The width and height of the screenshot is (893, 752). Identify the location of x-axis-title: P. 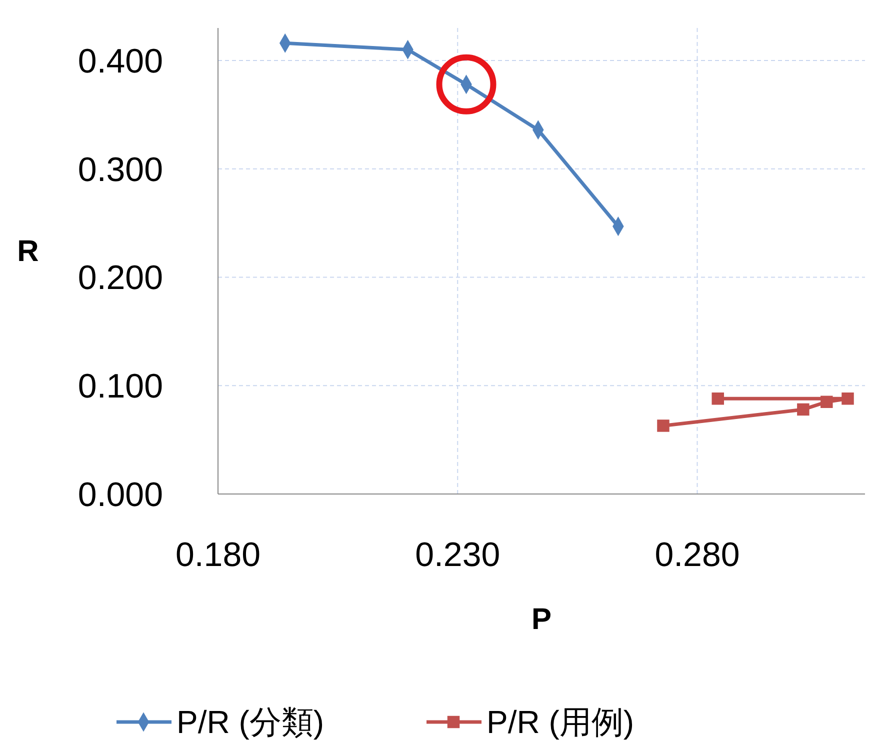
(541, 619).